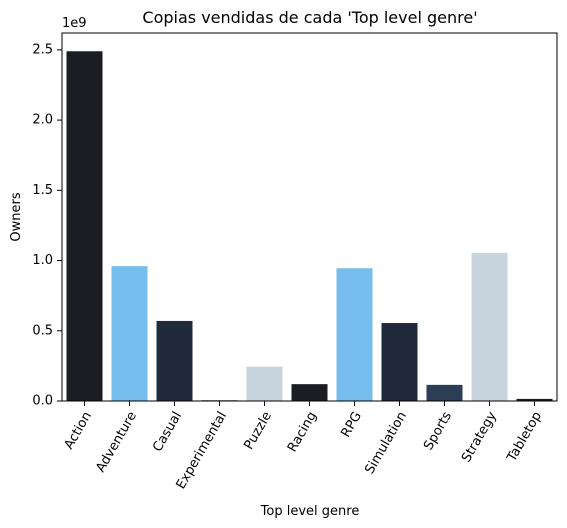 The image size is (567, 528). Describe the element at coordinates (42, 120) in the screenshot. I see `y-tick-label: 2.0` at that location.